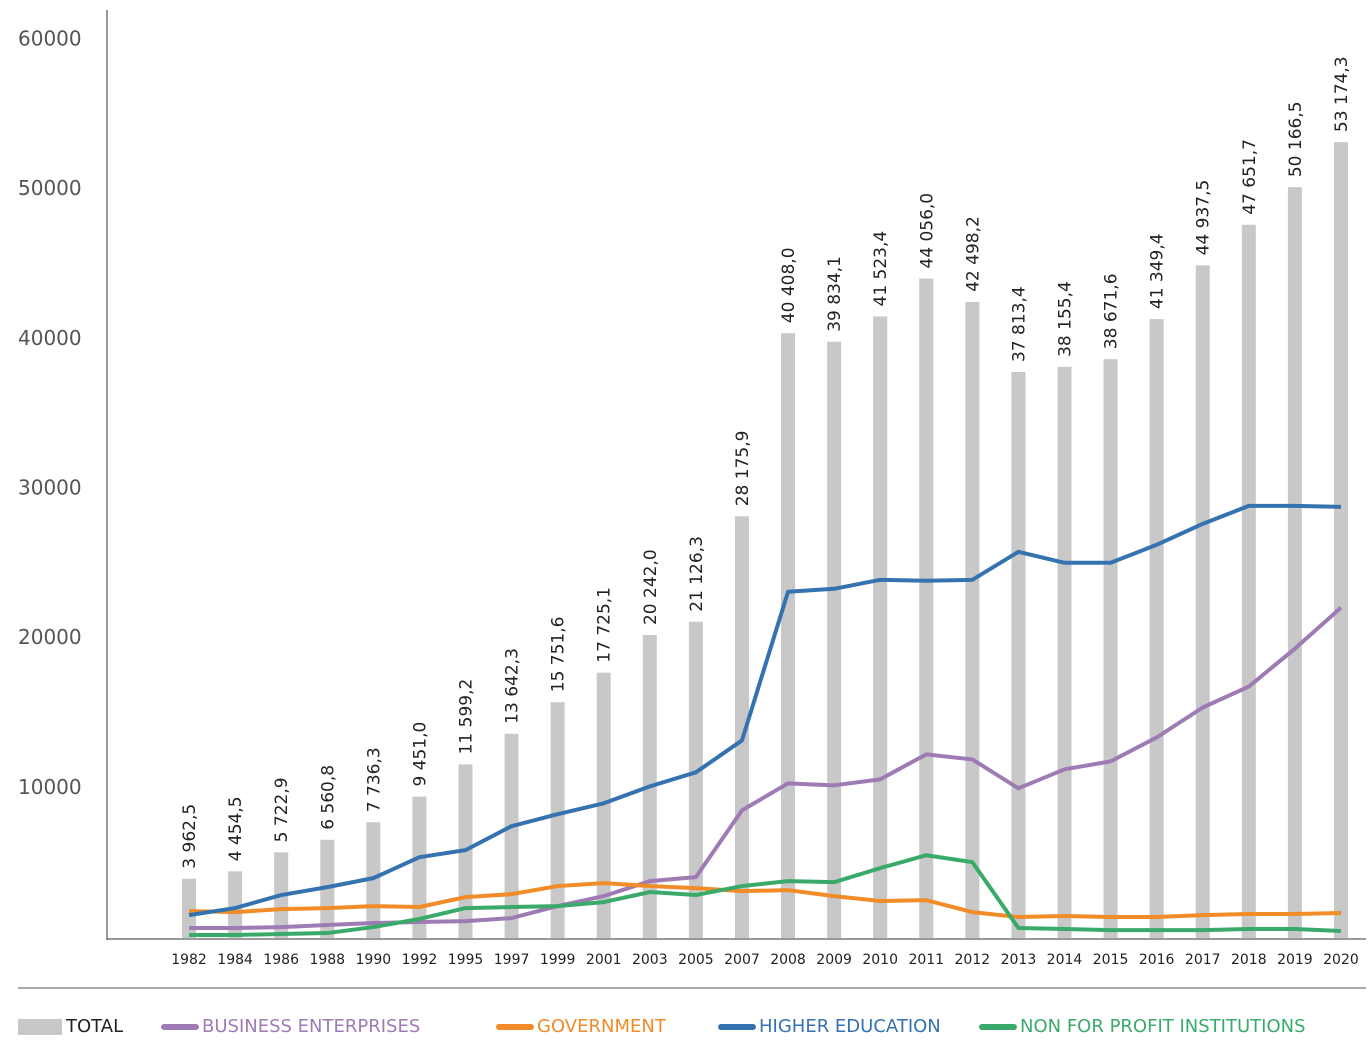  Describe the element at coordinates (420, 754) in the screenshot. I see `data-label: 9 451,0` at that location.